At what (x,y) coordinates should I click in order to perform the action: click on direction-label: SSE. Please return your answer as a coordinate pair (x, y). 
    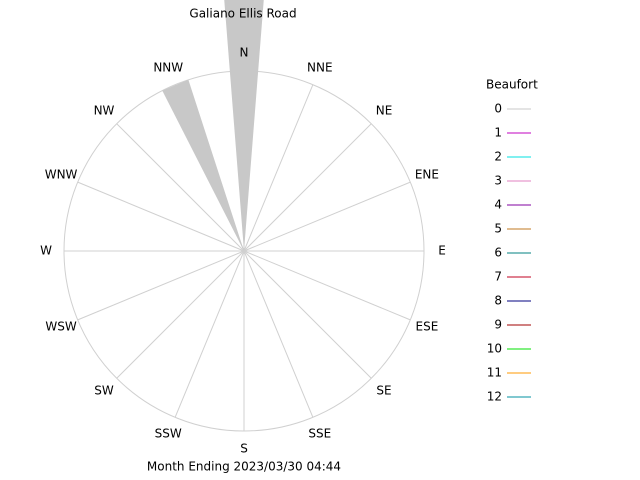
    Looking at the image, I should click on (319, 433).